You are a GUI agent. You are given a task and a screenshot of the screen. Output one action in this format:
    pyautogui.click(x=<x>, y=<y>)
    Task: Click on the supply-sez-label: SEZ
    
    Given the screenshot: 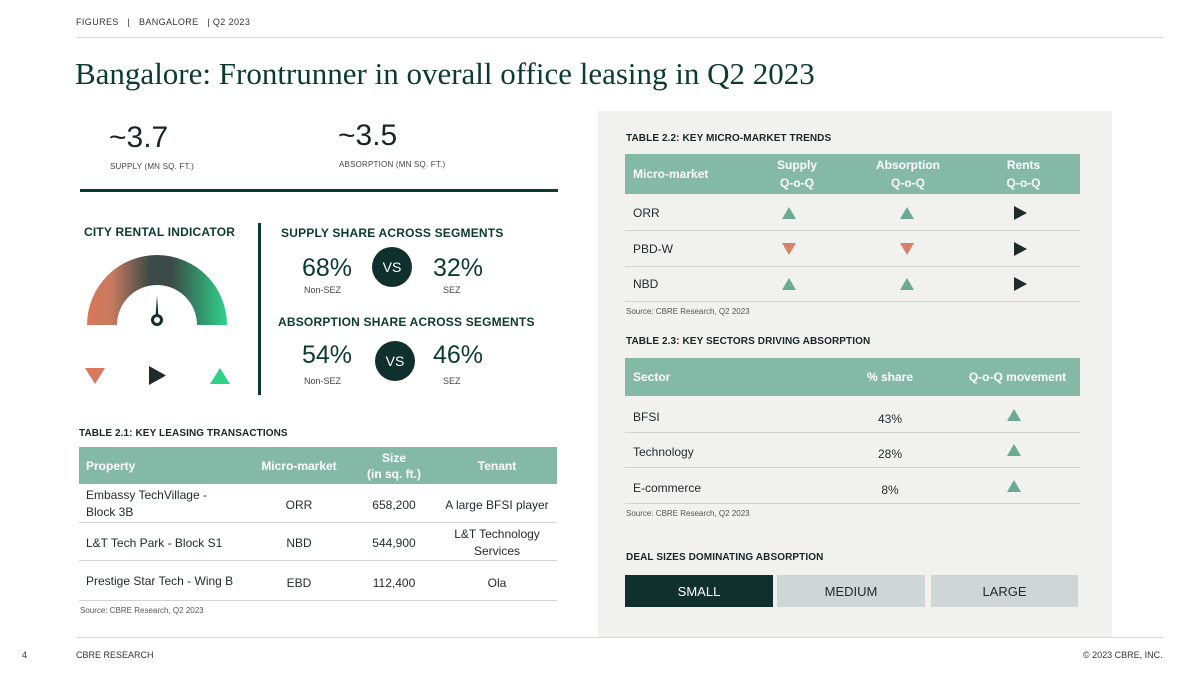 What is the action you would take?
    pyautogui.click(x=452, y=290)
    